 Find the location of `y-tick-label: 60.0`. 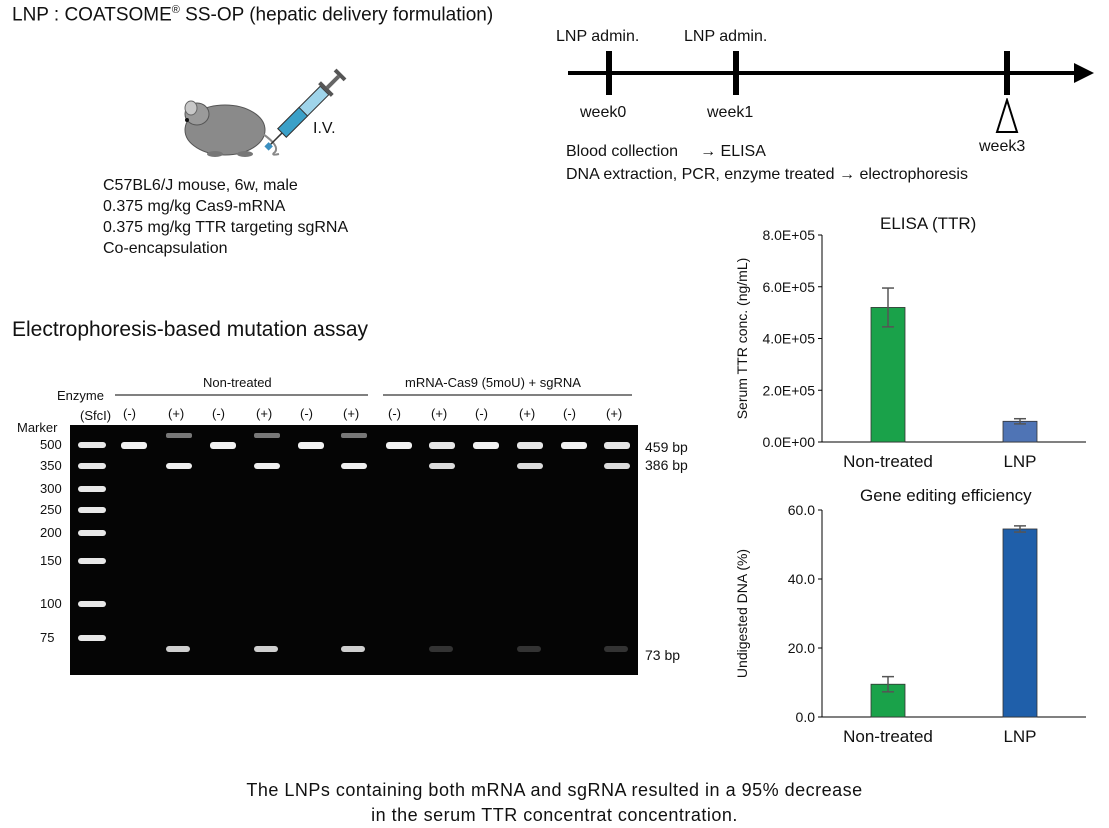

y-tick-label: 60.0 is located at coordinates (801, 510).